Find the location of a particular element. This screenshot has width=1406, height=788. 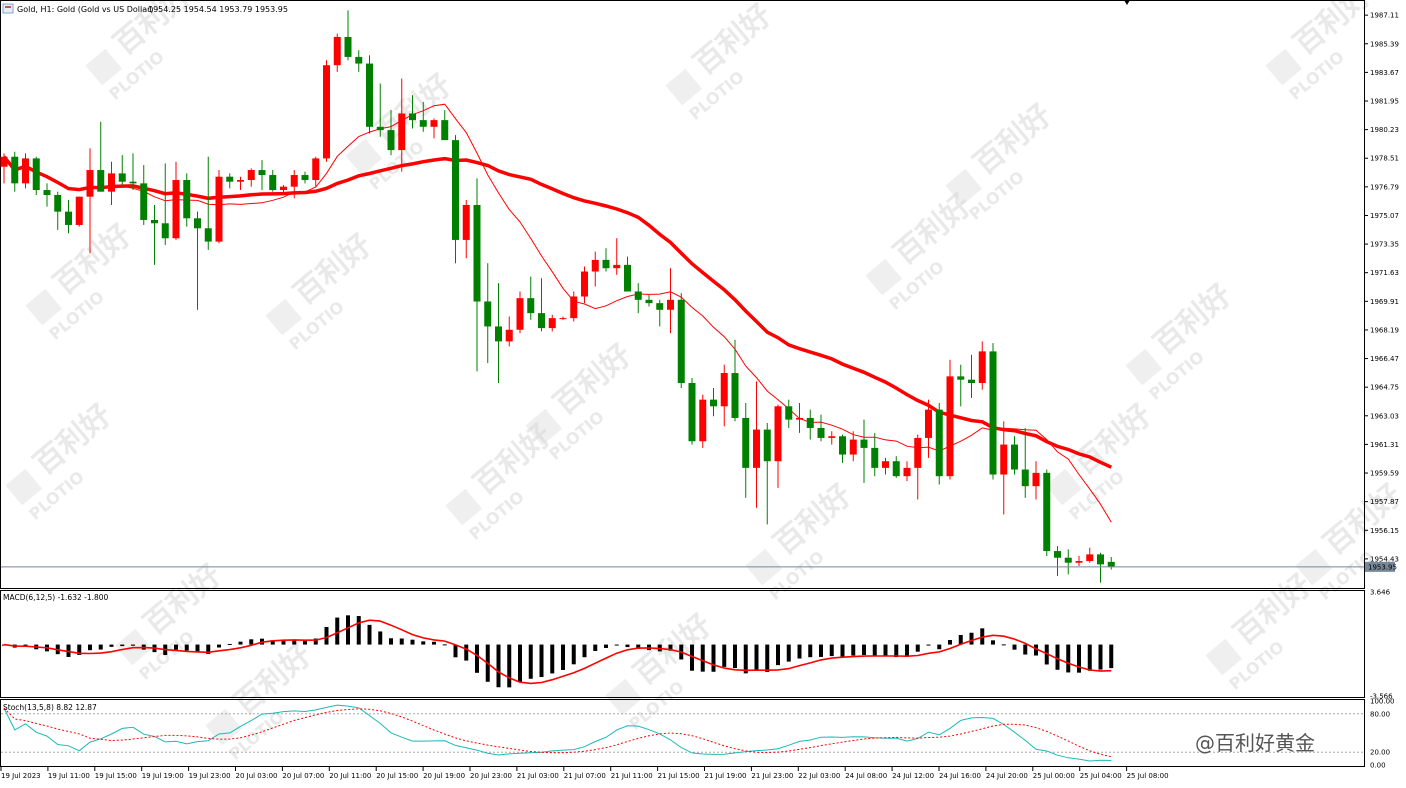

shift-marker-icon is located at coordinates (1127, 2).